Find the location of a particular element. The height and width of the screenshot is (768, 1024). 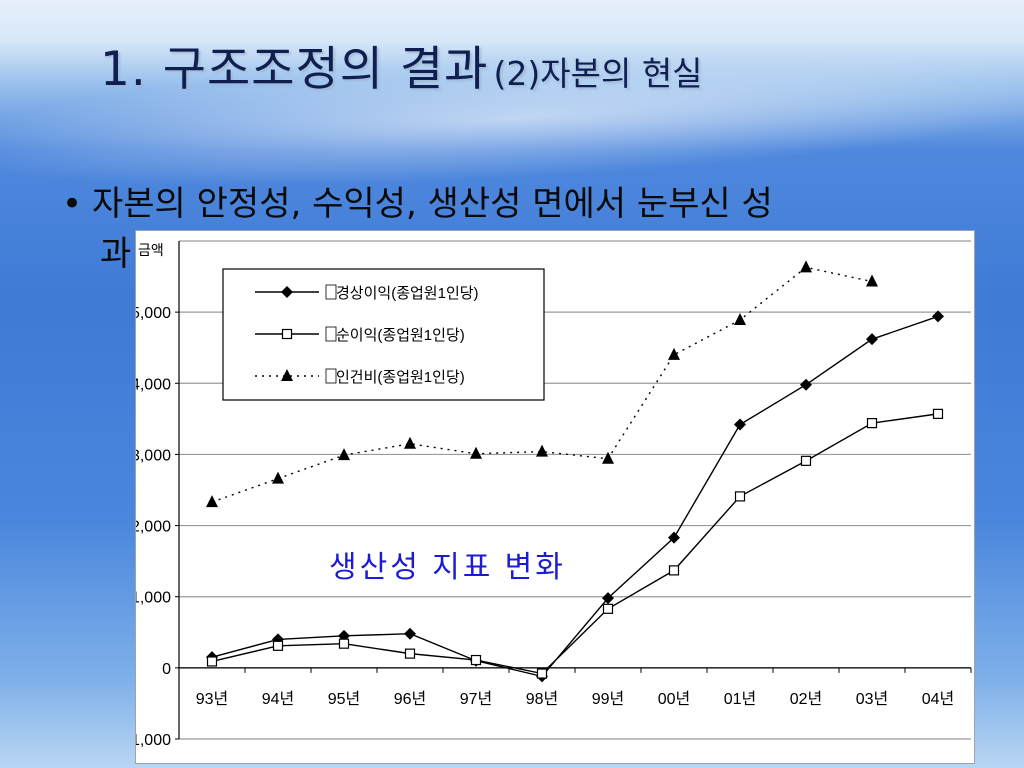

y-tick-label: 5,000 is located at coordinates (153, 313).